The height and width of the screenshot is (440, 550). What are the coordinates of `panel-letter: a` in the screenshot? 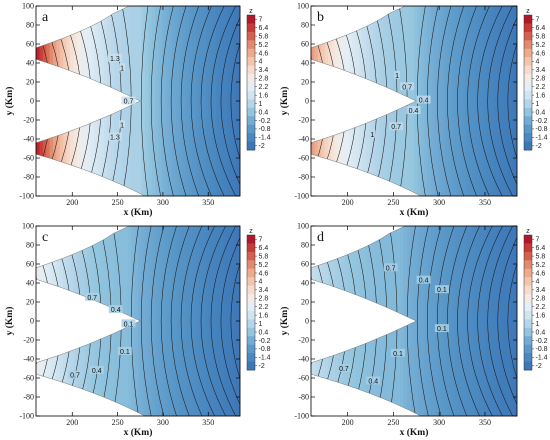 It's located at (45, 17).